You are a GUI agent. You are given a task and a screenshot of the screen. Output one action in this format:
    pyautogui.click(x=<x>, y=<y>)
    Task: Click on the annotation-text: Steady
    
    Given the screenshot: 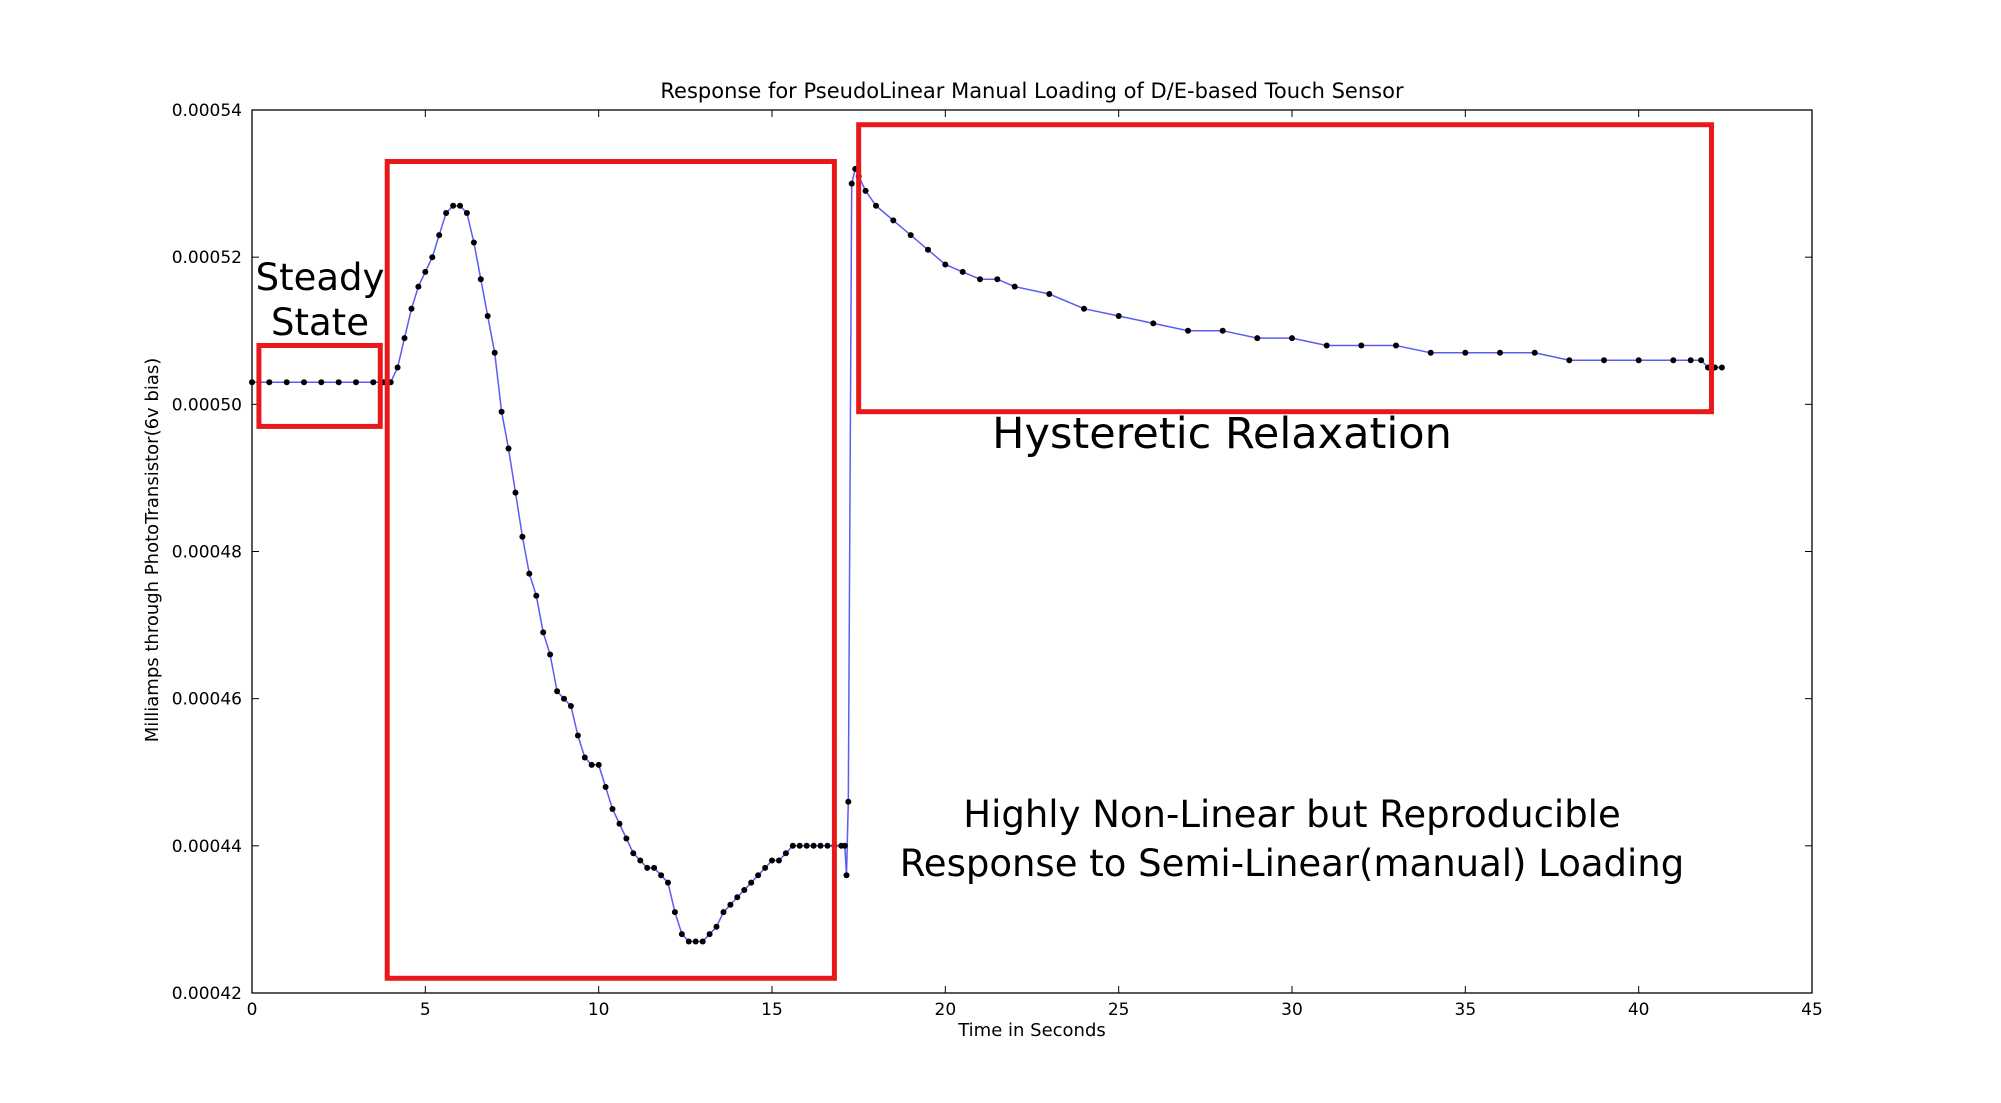 What is the action you would take?
    pyautogui.click(x=320, y=277)
    